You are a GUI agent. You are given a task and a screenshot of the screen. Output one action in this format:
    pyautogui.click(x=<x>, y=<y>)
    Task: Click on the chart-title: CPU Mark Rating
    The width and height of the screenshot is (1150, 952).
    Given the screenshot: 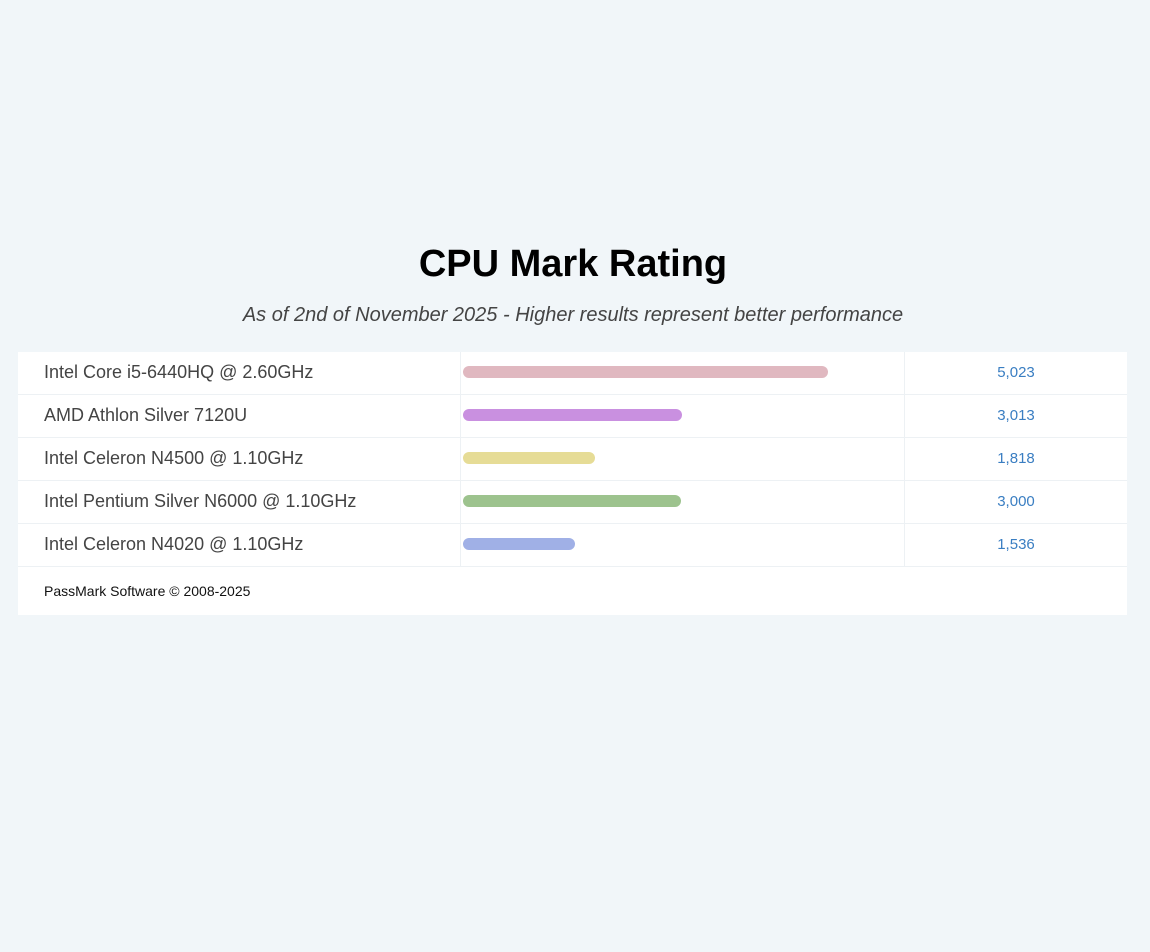 What is the action you would take?
    pyautogui.click(x=573, y=264)
    